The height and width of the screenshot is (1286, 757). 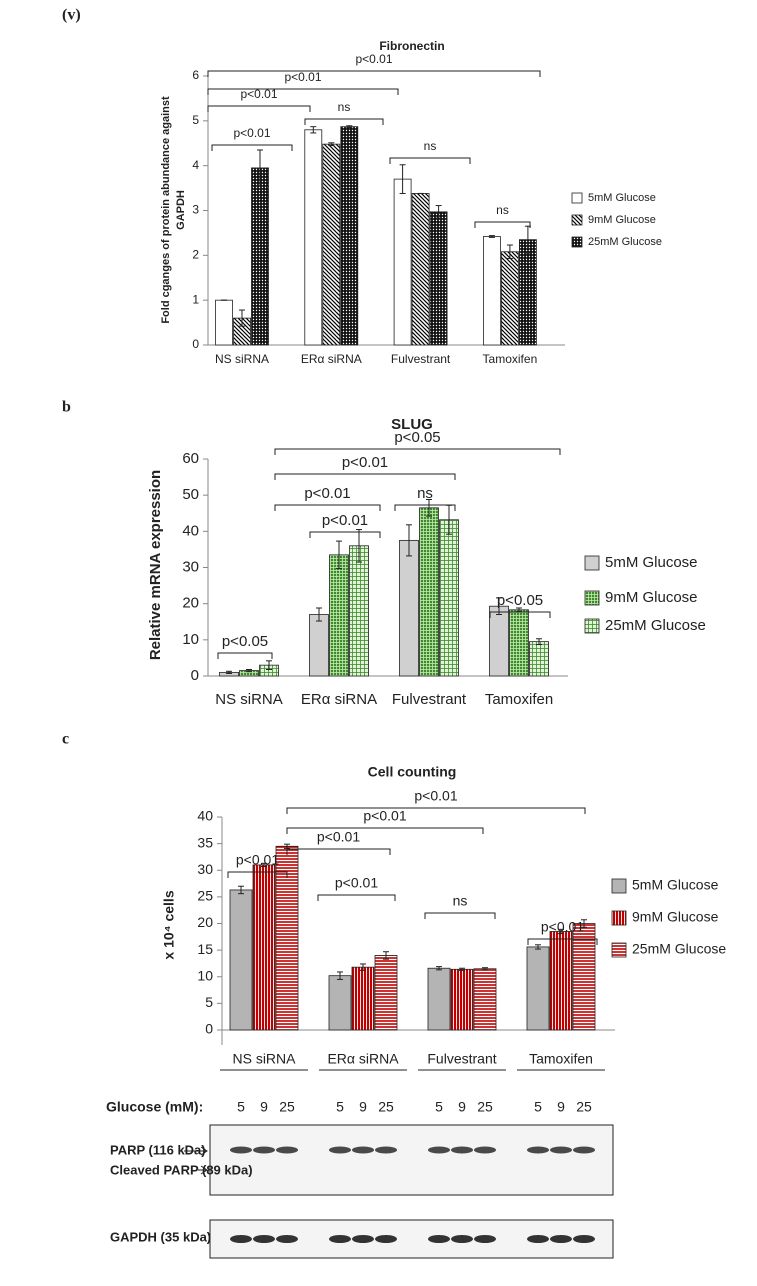 What do you see at coordinates (205, 949) in the screenshot?
I see `y-tick-label: 15` at bounding box center [205, 949].